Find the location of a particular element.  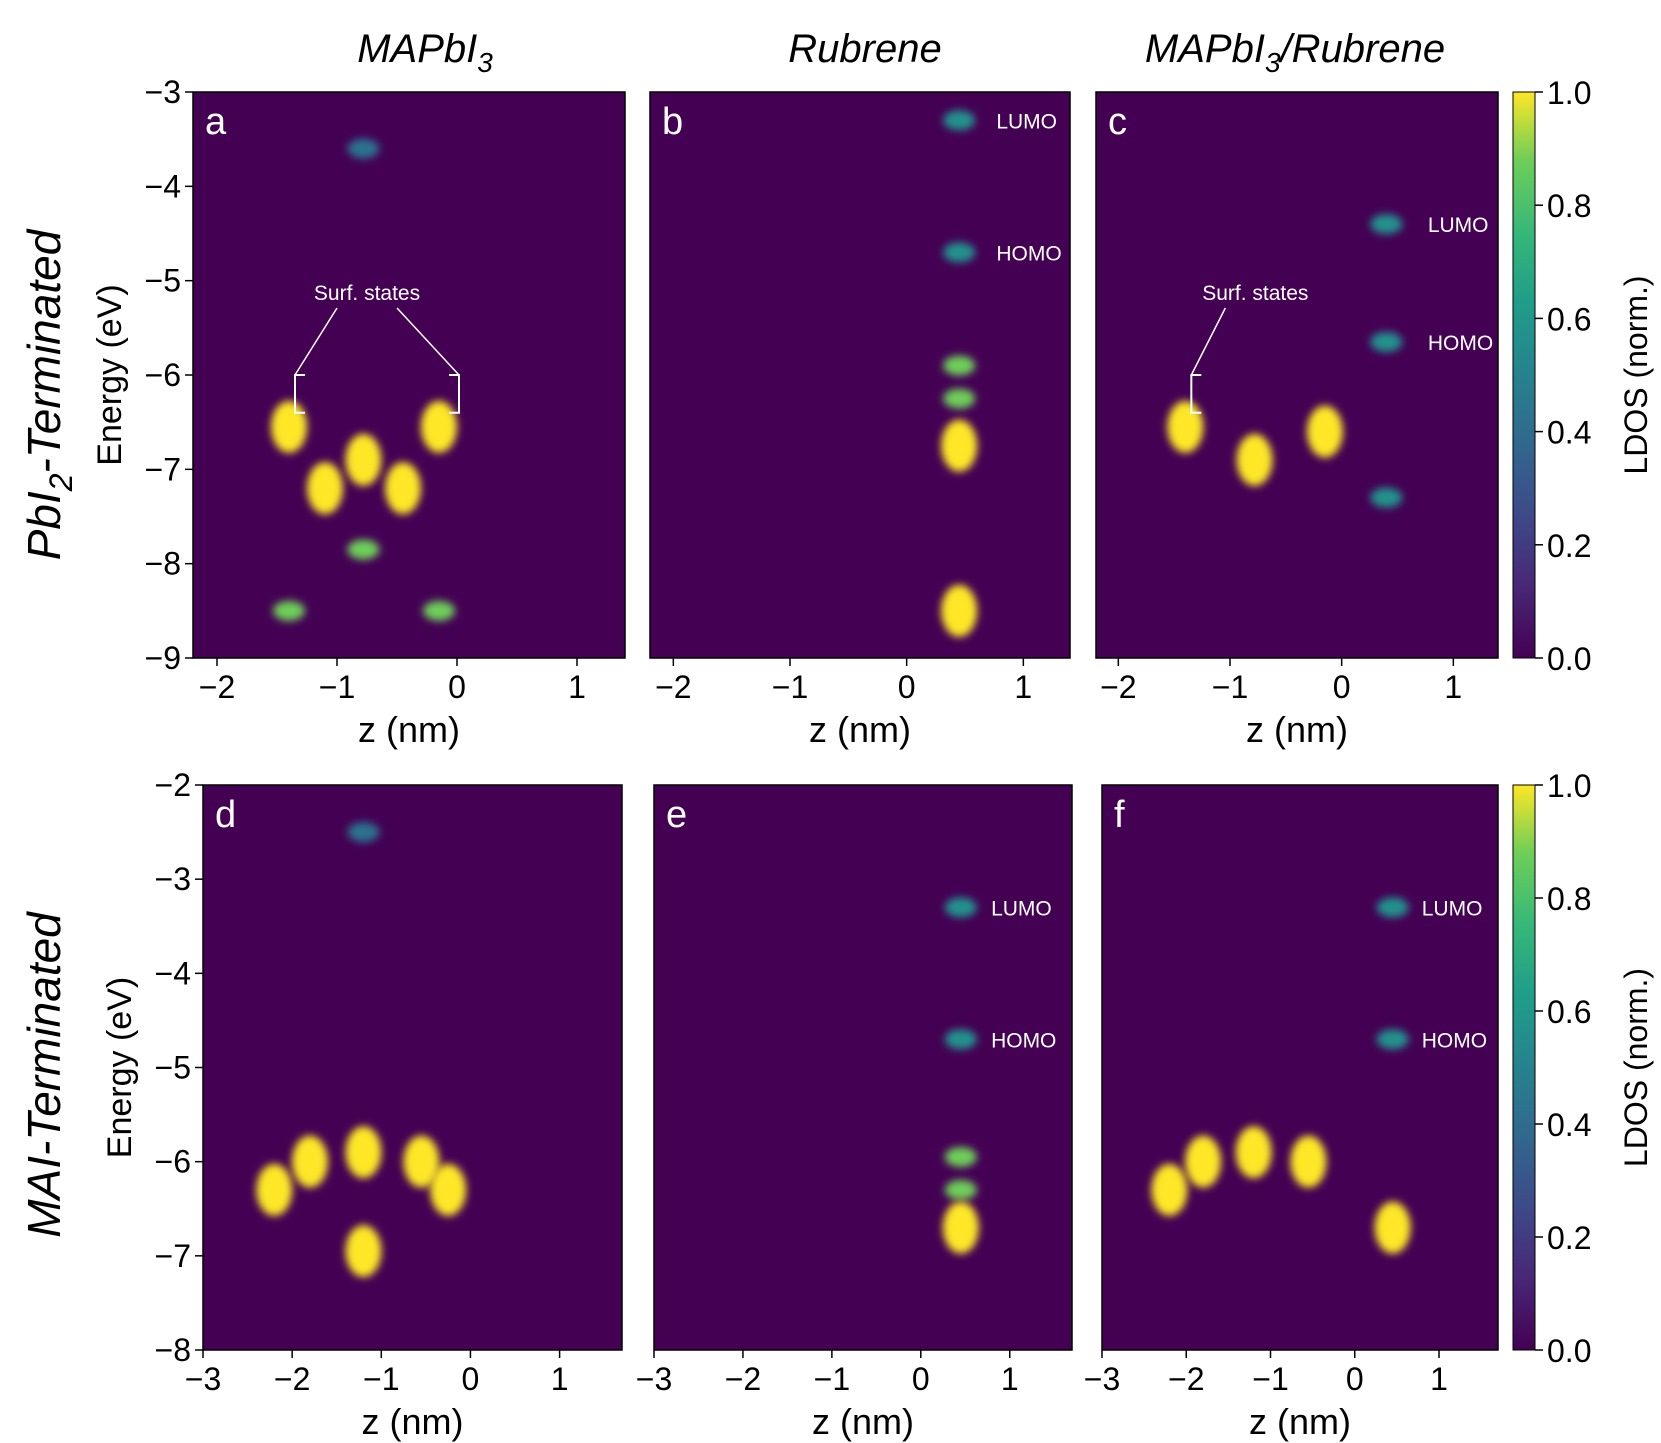

colorbar-tick-label: 0.2 is located at coordinates (1569, 1238).